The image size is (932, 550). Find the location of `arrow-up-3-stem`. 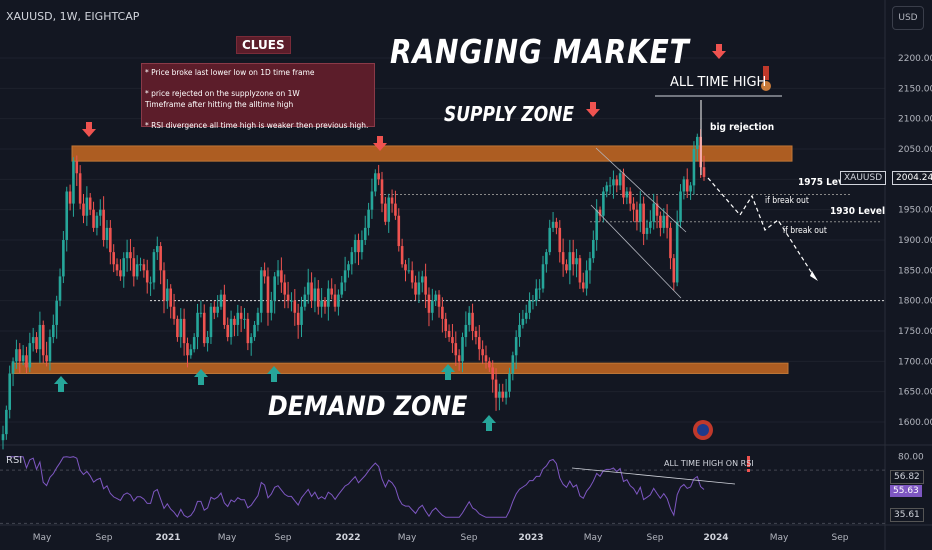

arrow-up-3-stem is located at coordinates (274, 378).